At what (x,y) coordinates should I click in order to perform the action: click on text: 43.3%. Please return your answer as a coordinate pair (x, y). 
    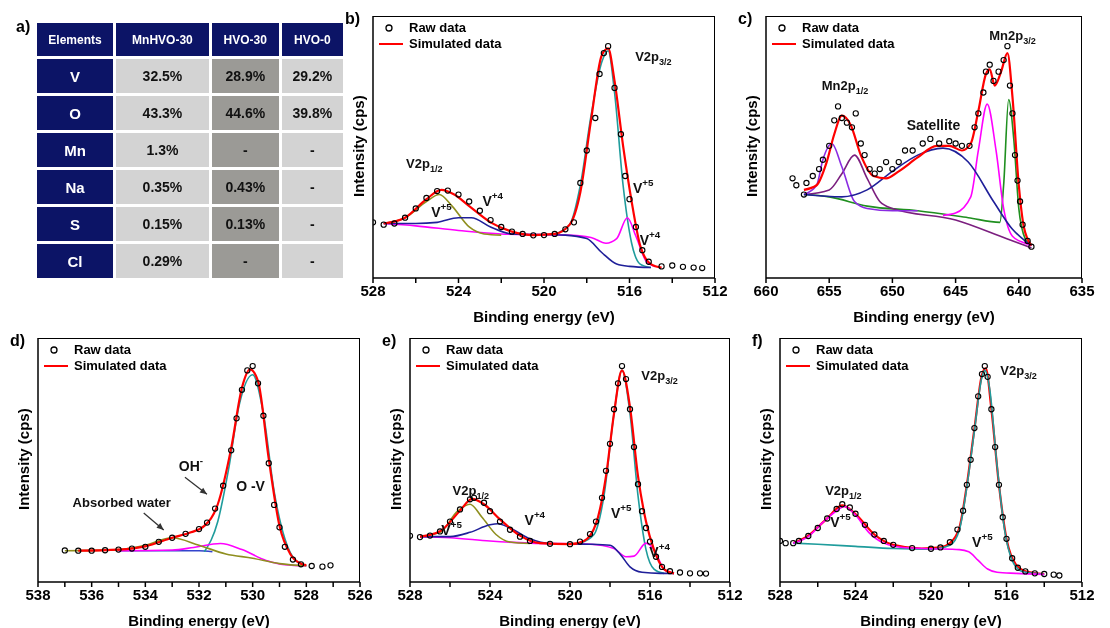
    Looking at the image, I should click on (162, 113).